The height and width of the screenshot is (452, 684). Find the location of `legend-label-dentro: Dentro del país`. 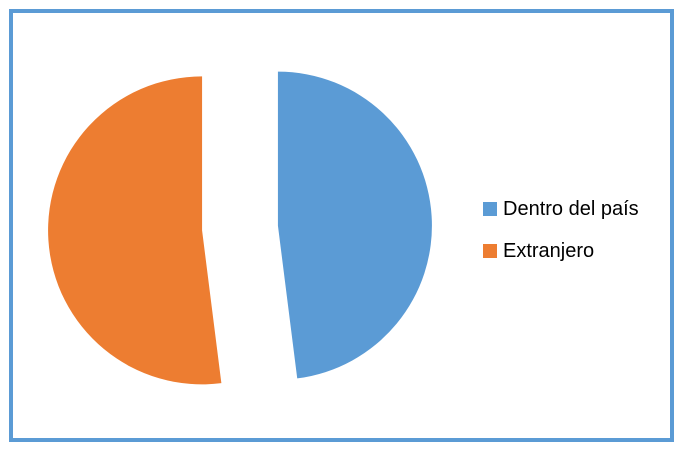

legend-label-dentro: Dentro del país is located at coordinates (571, 208).